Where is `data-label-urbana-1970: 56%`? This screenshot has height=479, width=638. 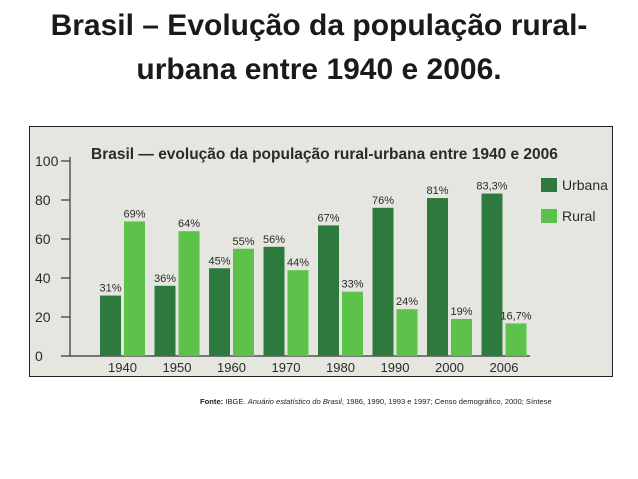
data-label-urbana-1970: 56% is located at coordinates (274, 240).